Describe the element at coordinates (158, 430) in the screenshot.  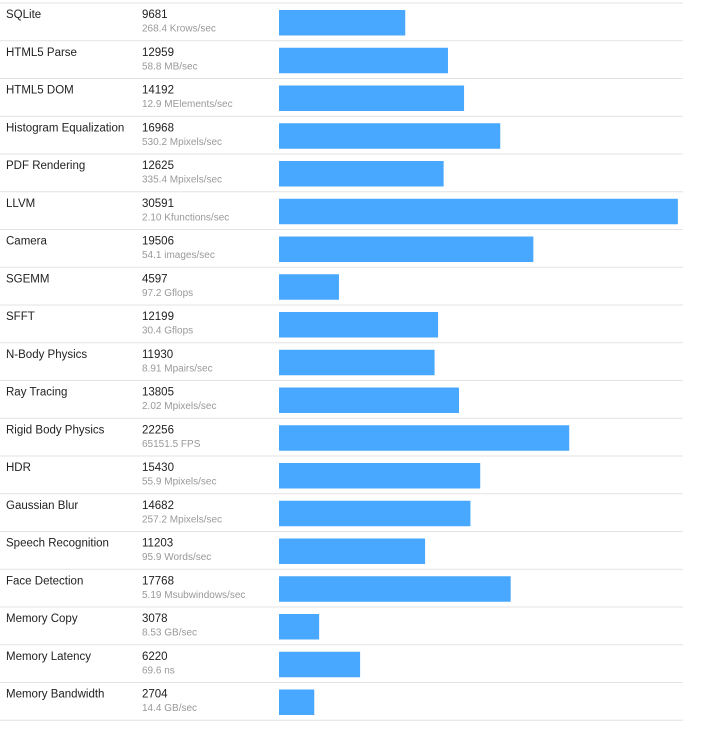
I see `score: 22256` at that location.